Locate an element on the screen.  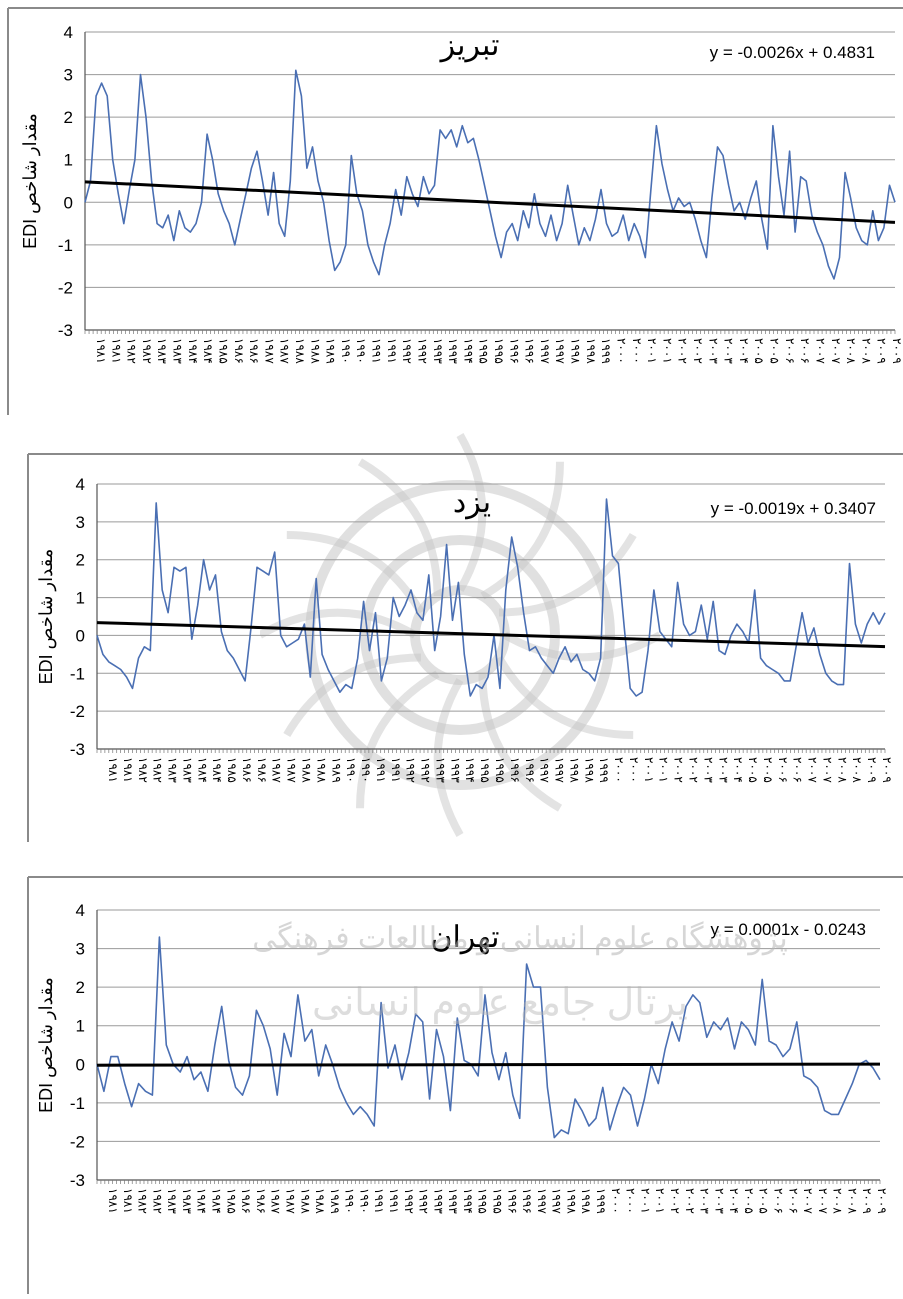
trend-equation: y = -0.0019x + 0.3407 is located at coordinates (793, 508).